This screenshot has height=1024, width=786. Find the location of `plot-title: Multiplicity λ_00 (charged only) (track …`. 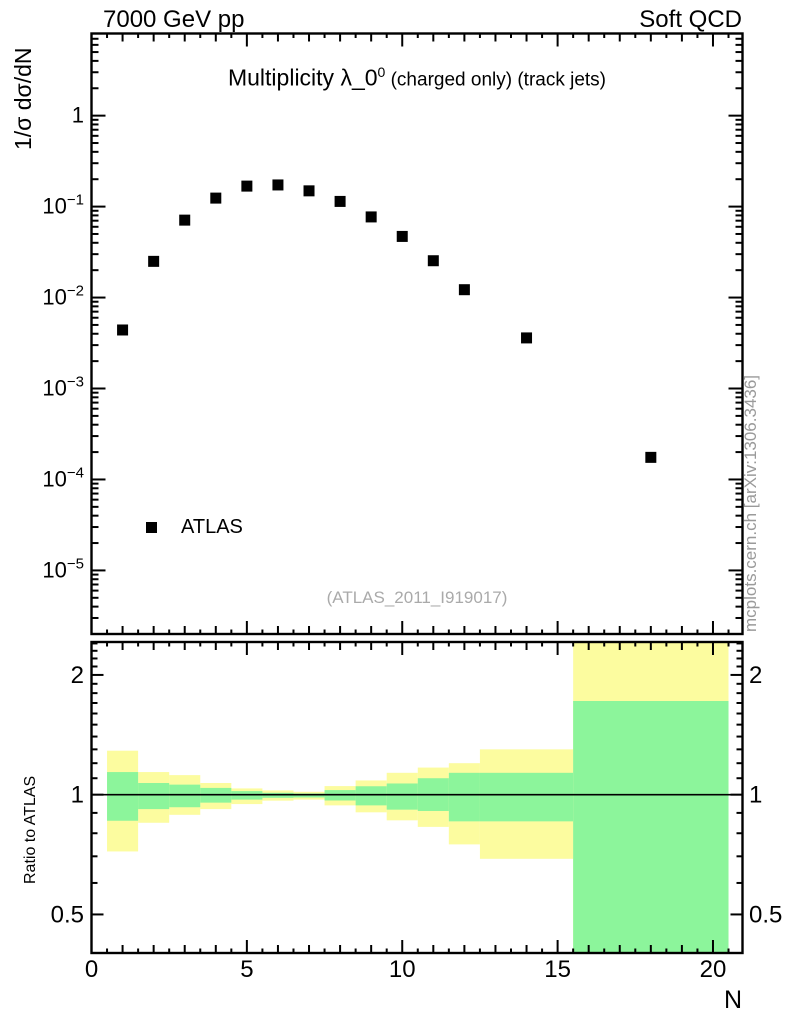

plot-title: Multiplicity λ_00 (charged only) (track … is located at coordinates (417, 78).